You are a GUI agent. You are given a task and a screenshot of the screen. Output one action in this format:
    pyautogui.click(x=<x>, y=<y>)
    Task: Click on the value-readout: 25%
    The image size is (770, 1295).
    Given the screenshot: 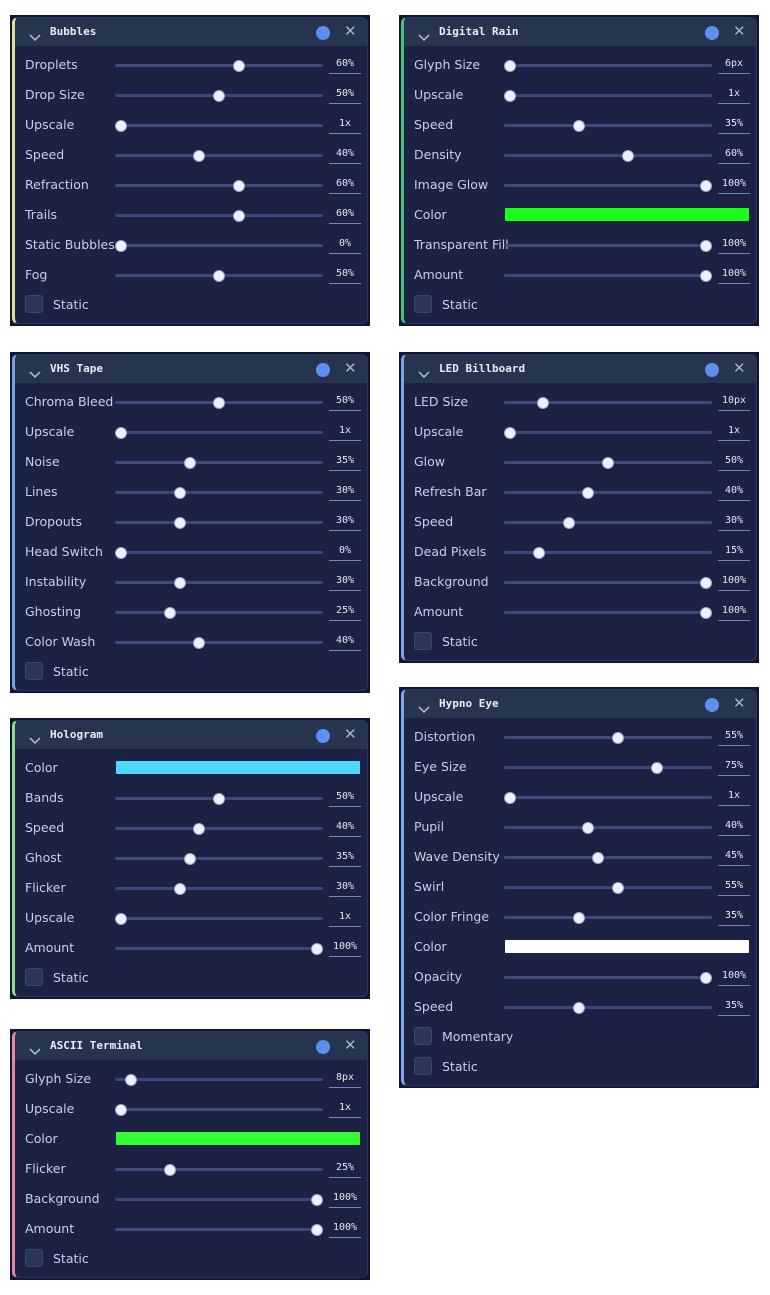 What is the action you would take?
    pyautogui.click(x=345, y=611)
    